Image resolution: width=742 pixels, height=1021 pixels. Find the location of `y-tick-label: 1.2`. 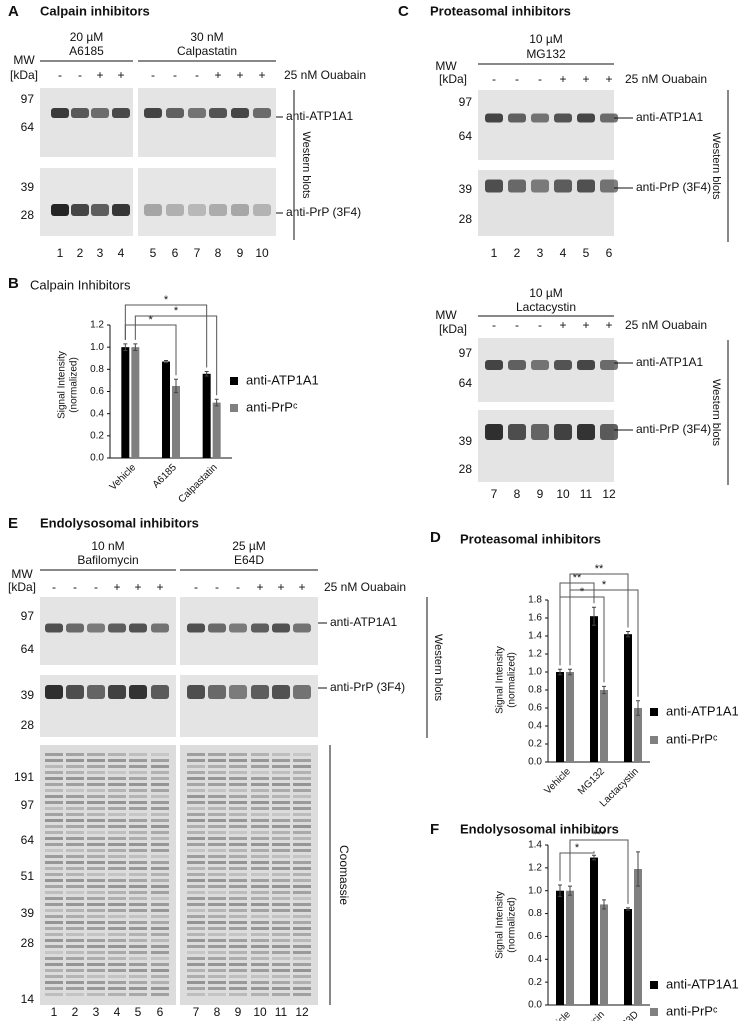

y-tick-label: 1.2 is located at coordinates (97, 325).